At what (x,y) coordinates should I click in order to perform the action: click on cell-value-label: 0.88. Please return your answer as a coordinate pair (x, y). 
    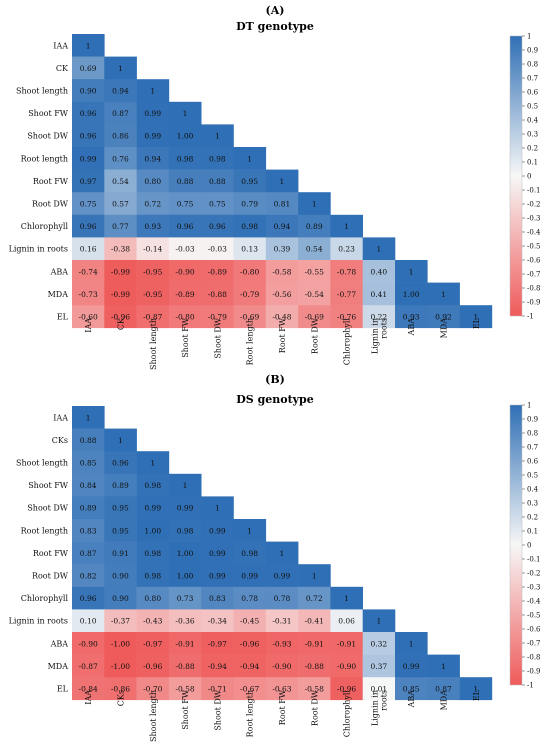
    Looking at the image, I should click on (217, 181).